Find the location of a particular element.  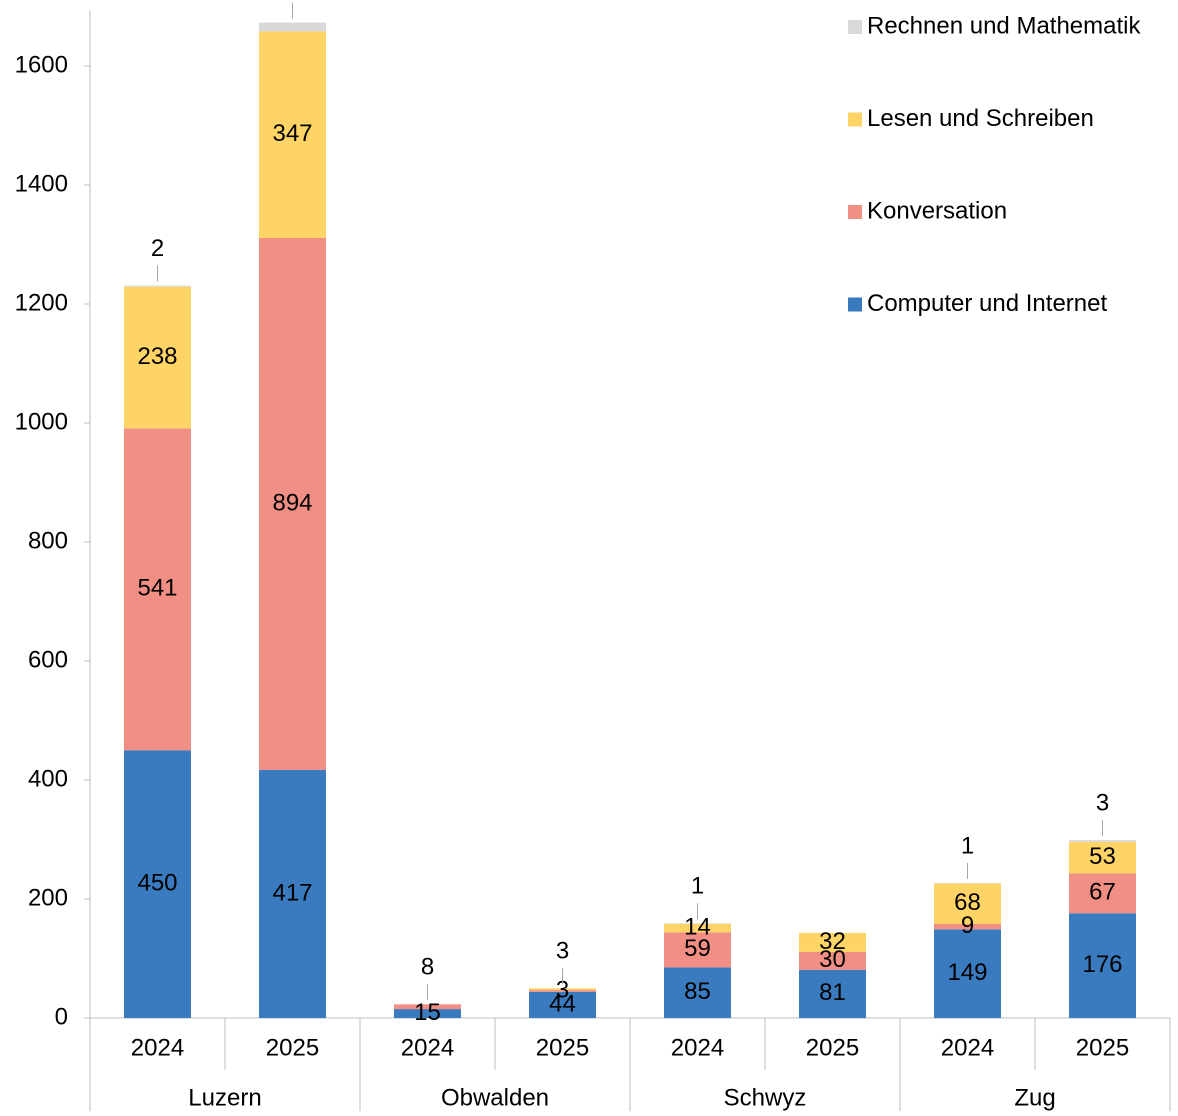

data-label: 149 is located at coordinates (967, 972).